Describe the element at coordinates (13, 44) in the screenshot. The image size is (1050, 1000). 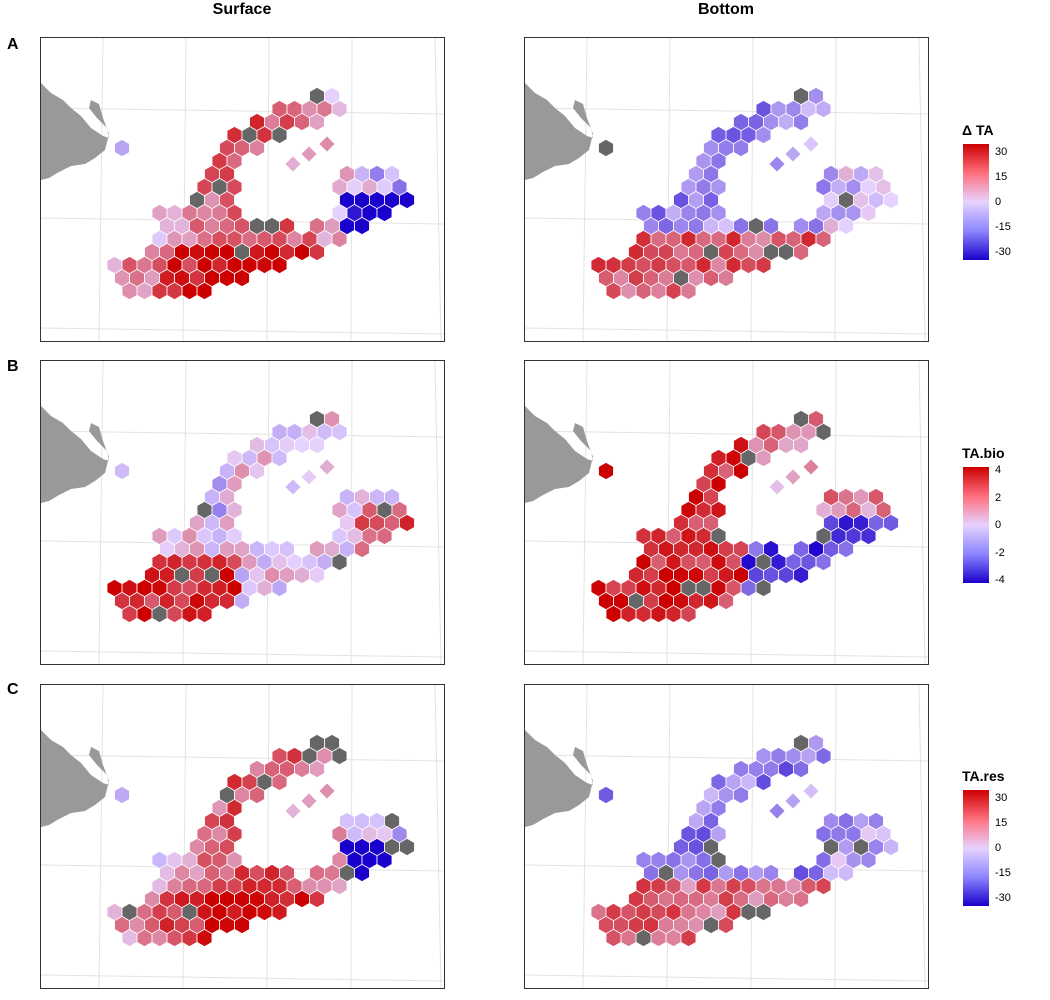
I see `row-tag-a: A` at that location.